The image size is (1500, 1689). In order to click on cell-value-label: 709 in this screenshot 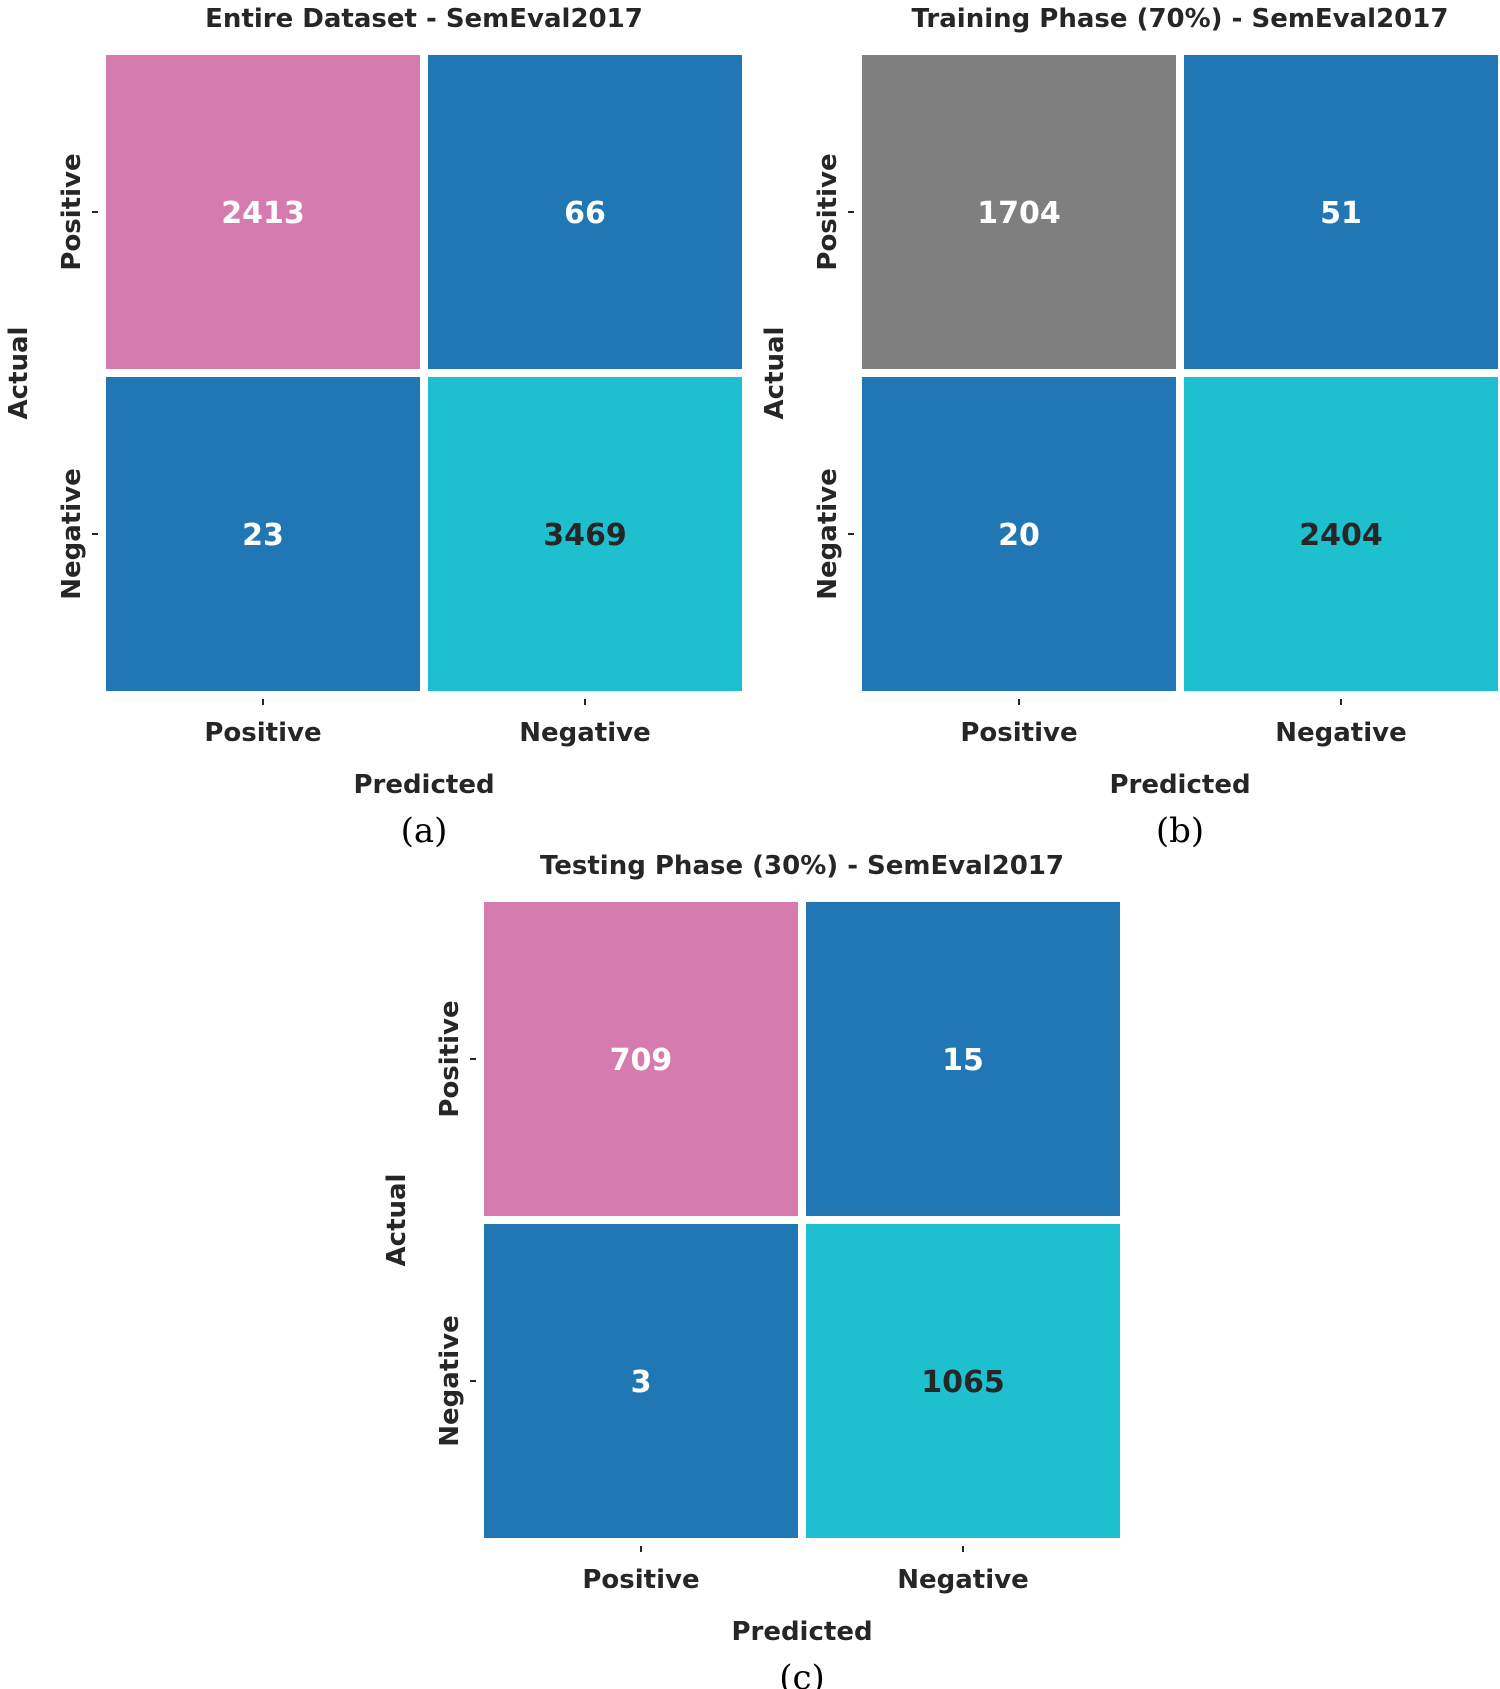, I will do `click(641, 1060)`.